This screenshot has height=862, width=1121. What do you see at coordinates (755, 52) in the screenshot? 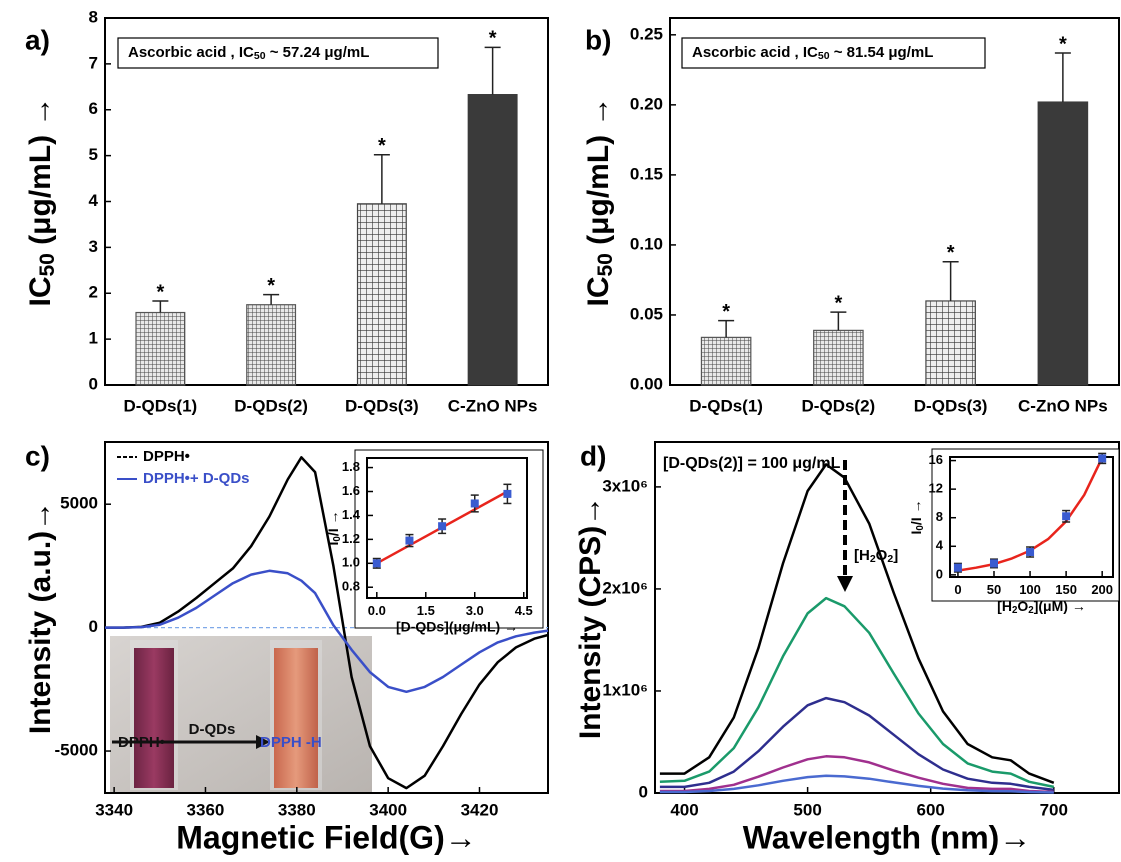
I see `text-part: Ascorbic acid , IC` at bounding box center [755, 52].